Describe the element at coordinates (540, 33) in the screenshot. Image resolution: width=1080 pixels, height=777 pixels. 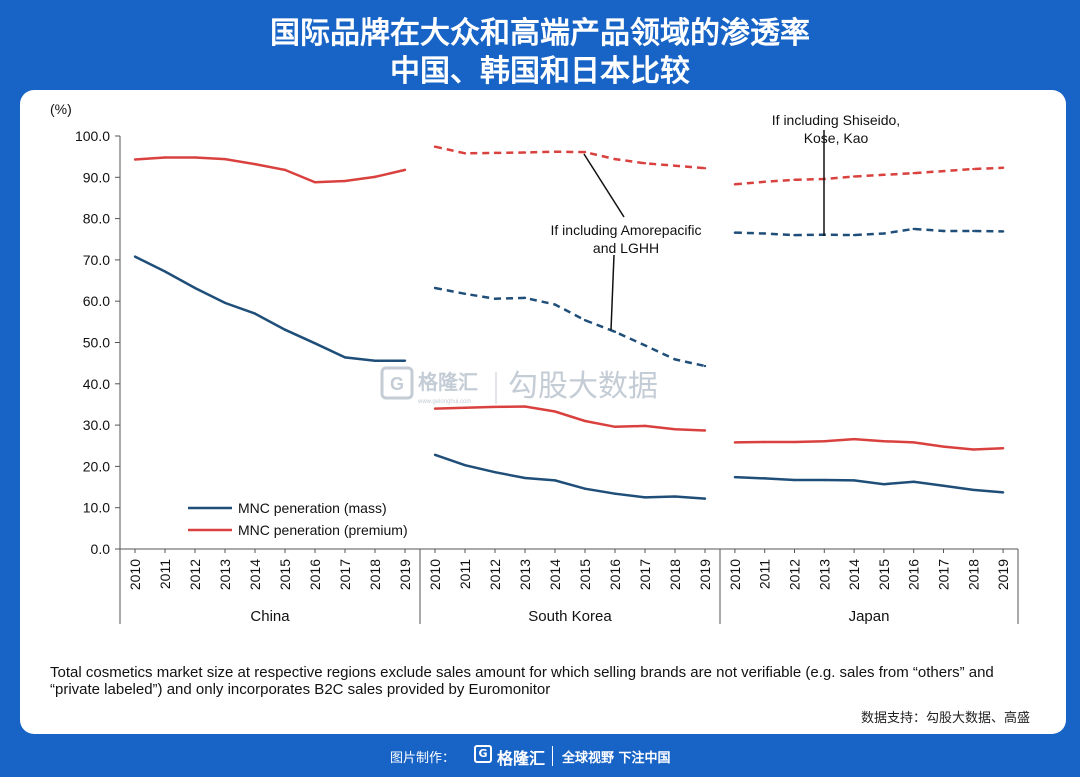
I see `chart-title: 国际品牌在大众和高端产品领域的渗透率` at that location.